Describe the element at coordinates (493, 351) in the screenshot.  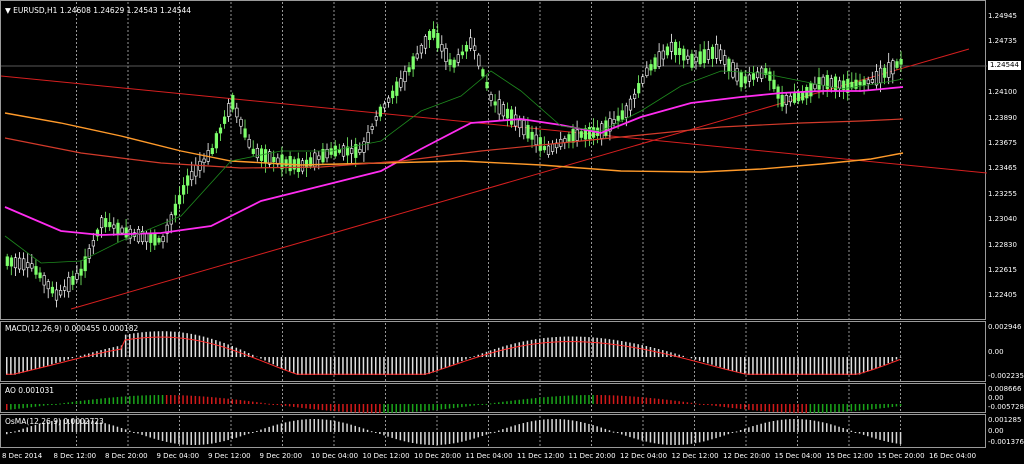
I see `macd-pane: MACD(12,26,9) 0.000455 0.000182` at that location.